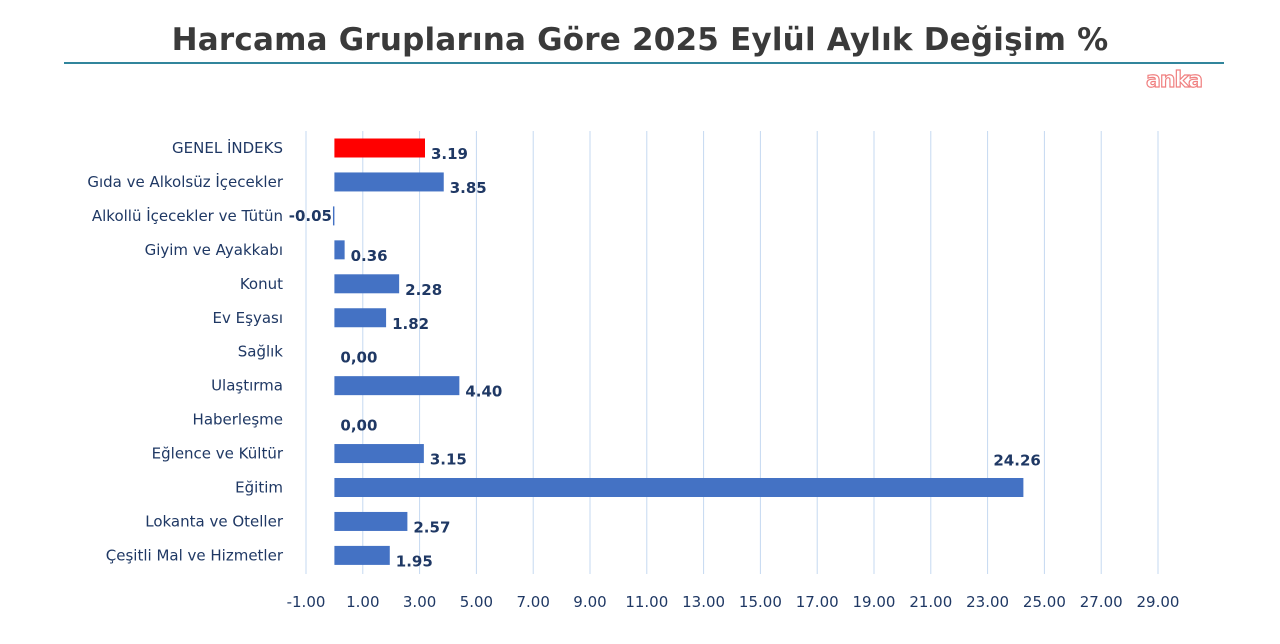 The height and width of the screenshot is (644, 1280). What do you see at coordinates (187, 215) in the screenshot?
I see `category-label: Alkollü İçecekler ve Tütün` at bounding box center [187, 215].